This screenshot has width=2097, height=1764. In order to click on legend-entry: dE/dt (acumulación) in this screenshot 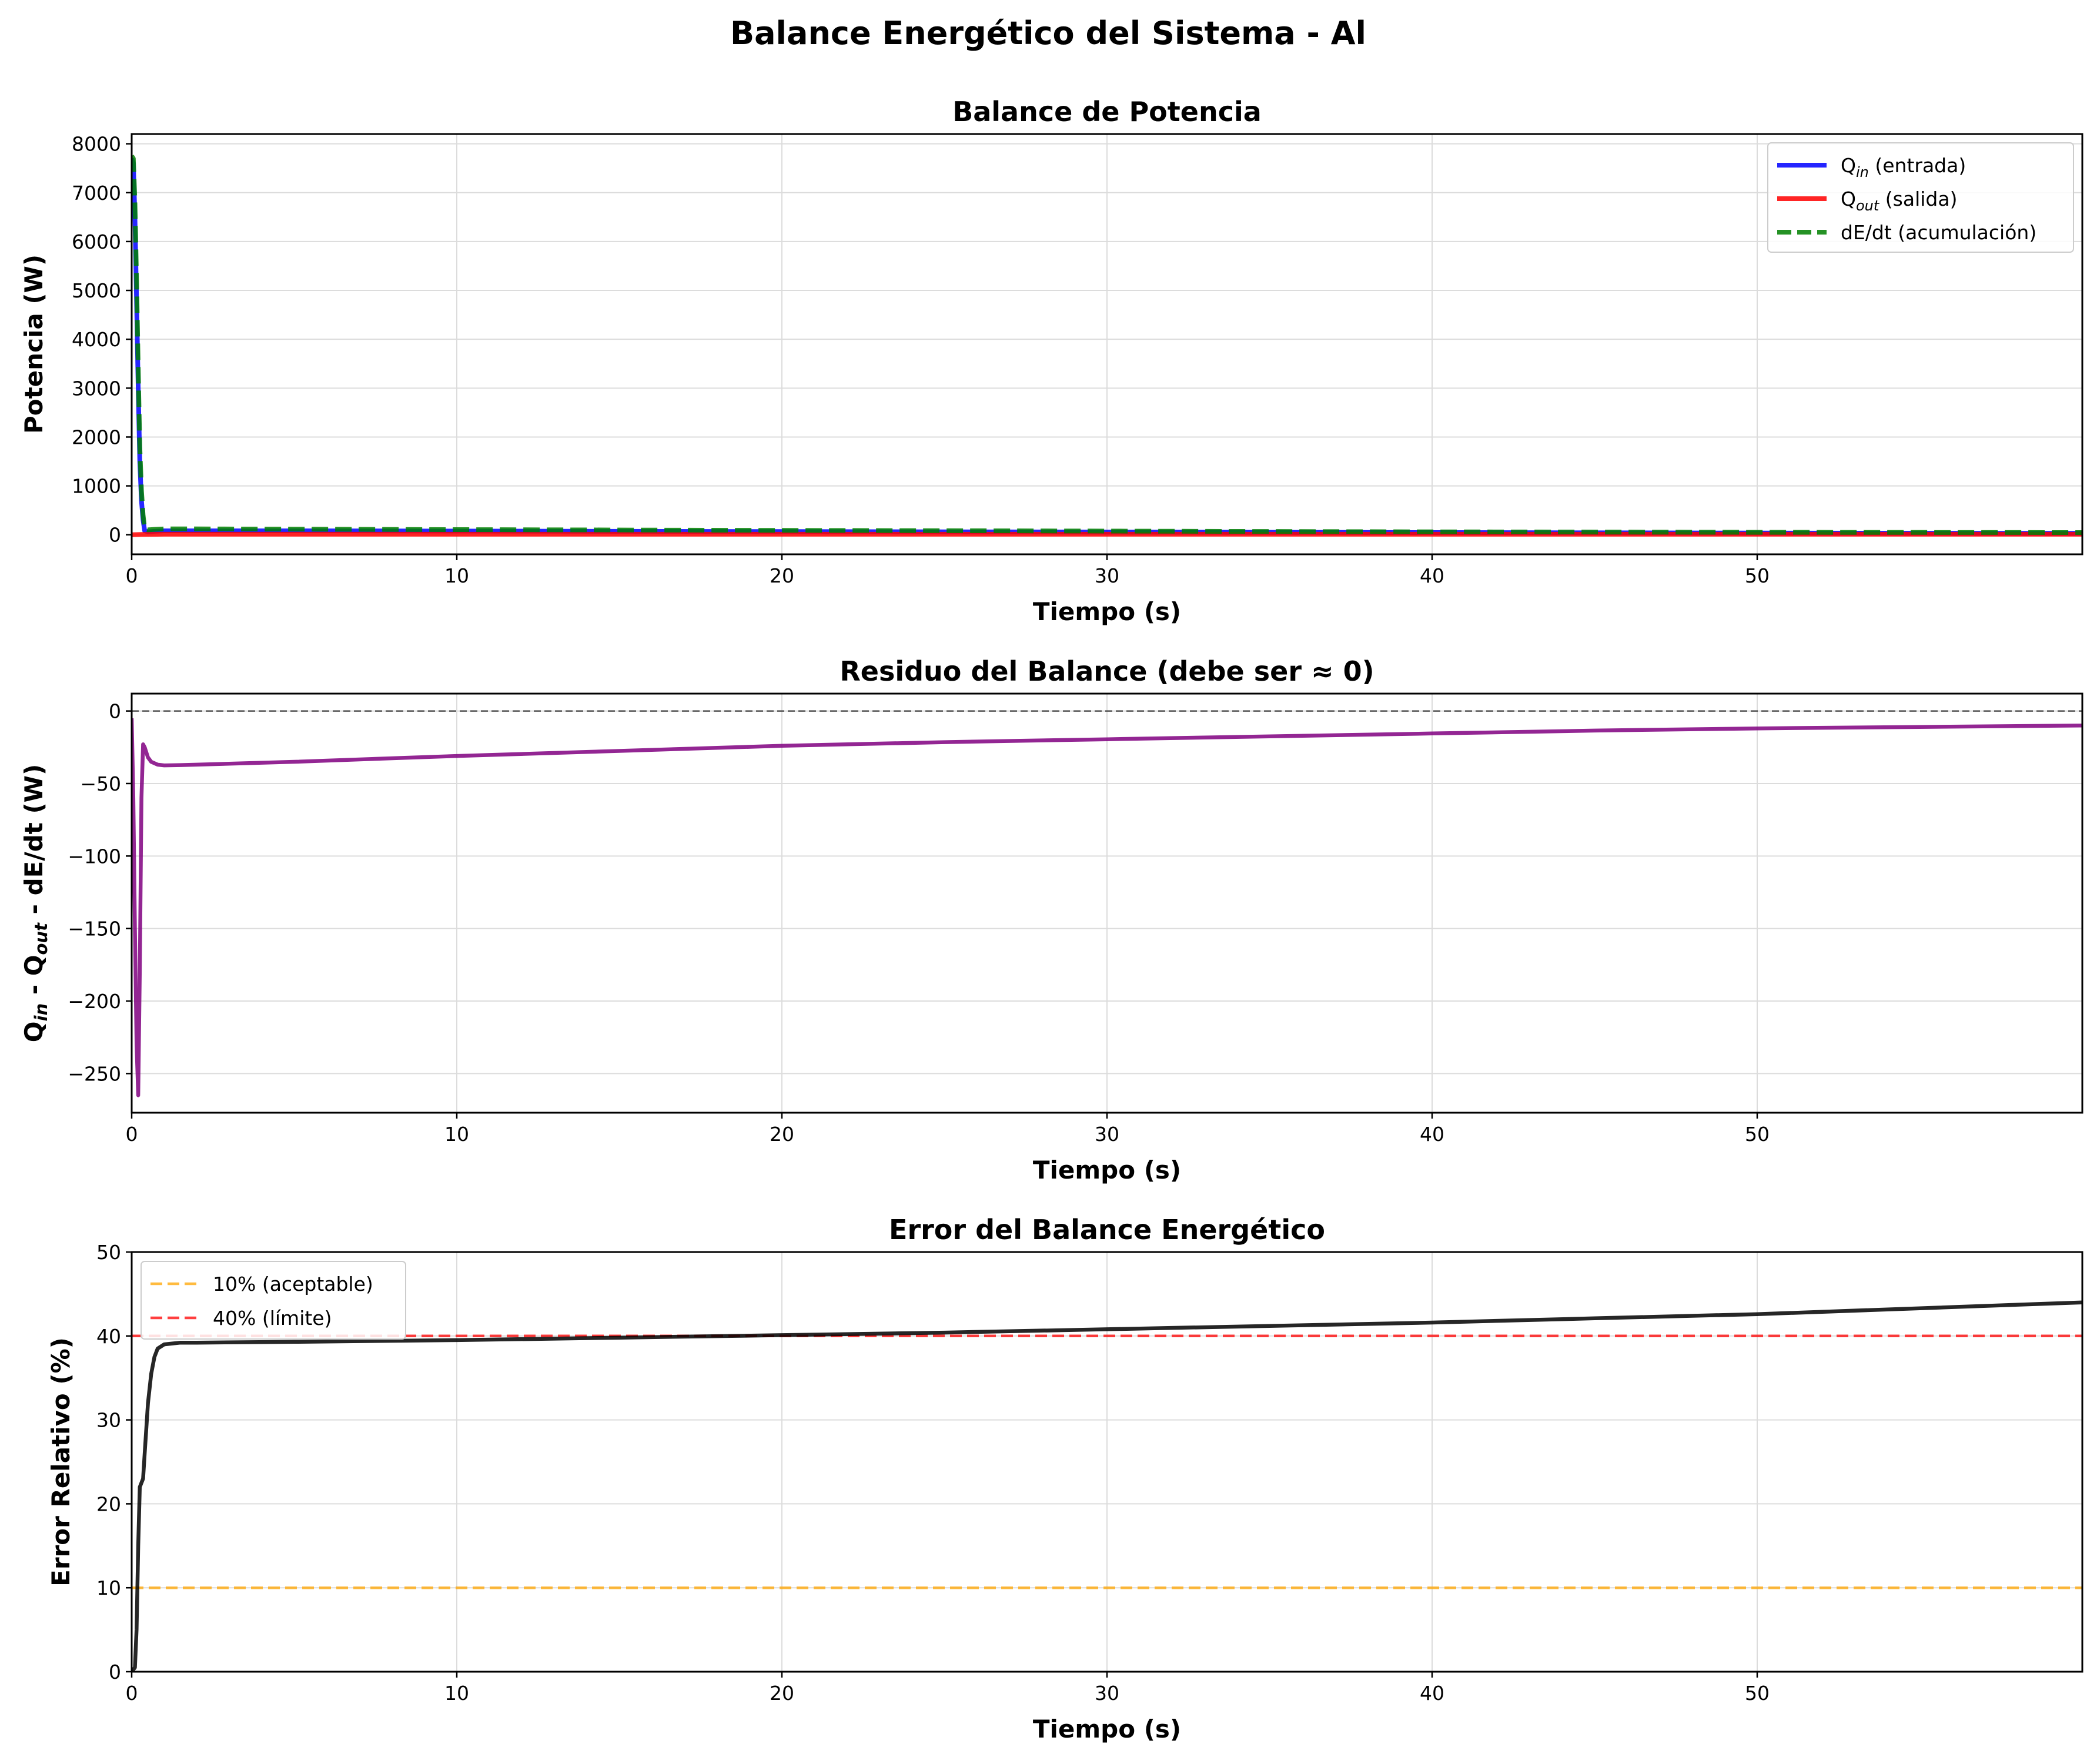, I will do `click(1938, 232)`.